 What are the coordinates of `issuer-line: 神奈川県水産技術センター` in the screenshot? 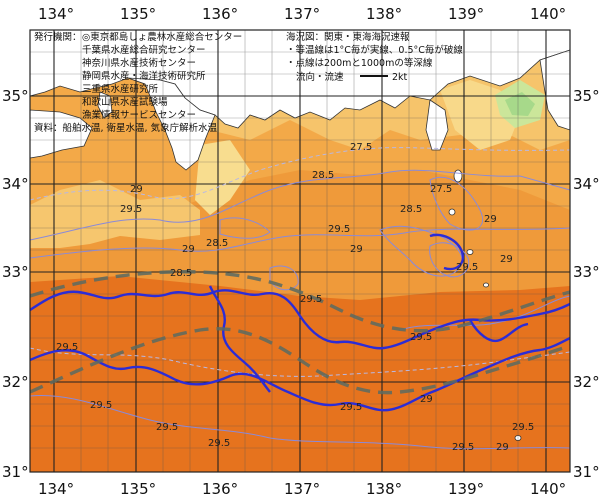 It's located at (139, 63).